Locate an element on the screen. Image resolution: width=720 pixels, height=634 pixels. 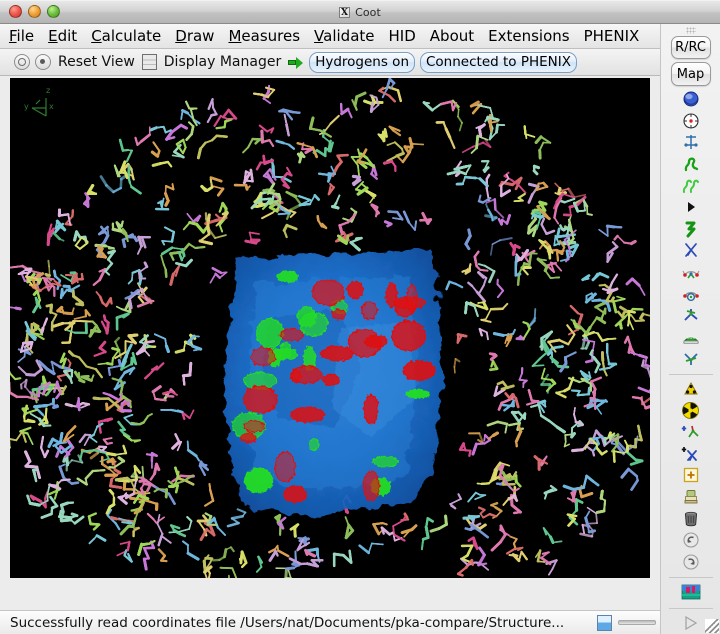
add-alt-conf-icon is located at coordinates (691, 410).